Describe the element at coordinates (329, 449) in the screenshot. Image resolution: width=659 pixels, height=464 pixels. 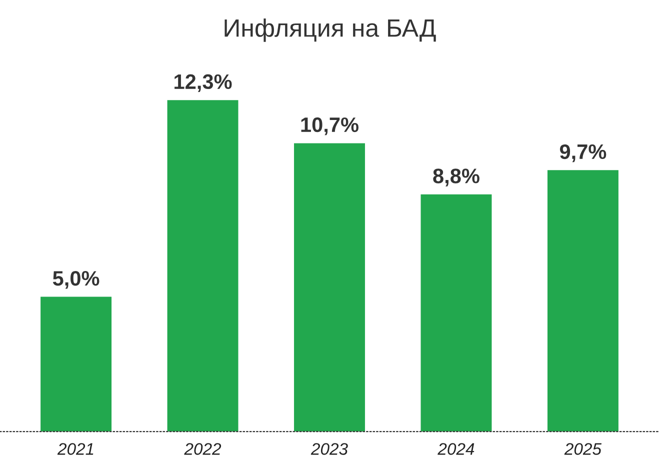
I see `x-tick-label: 2023` at that location.